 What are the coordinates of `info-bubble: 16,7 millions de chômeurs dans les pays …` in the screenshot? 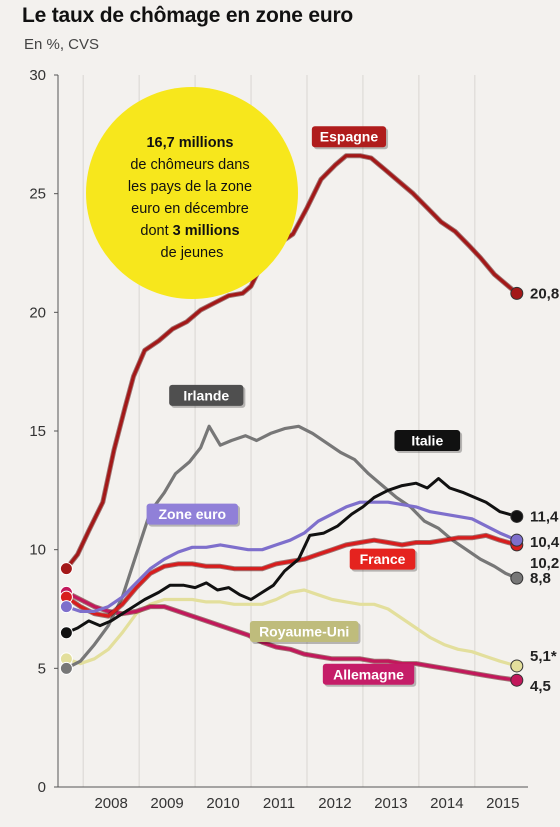 It's located at (192, 193).